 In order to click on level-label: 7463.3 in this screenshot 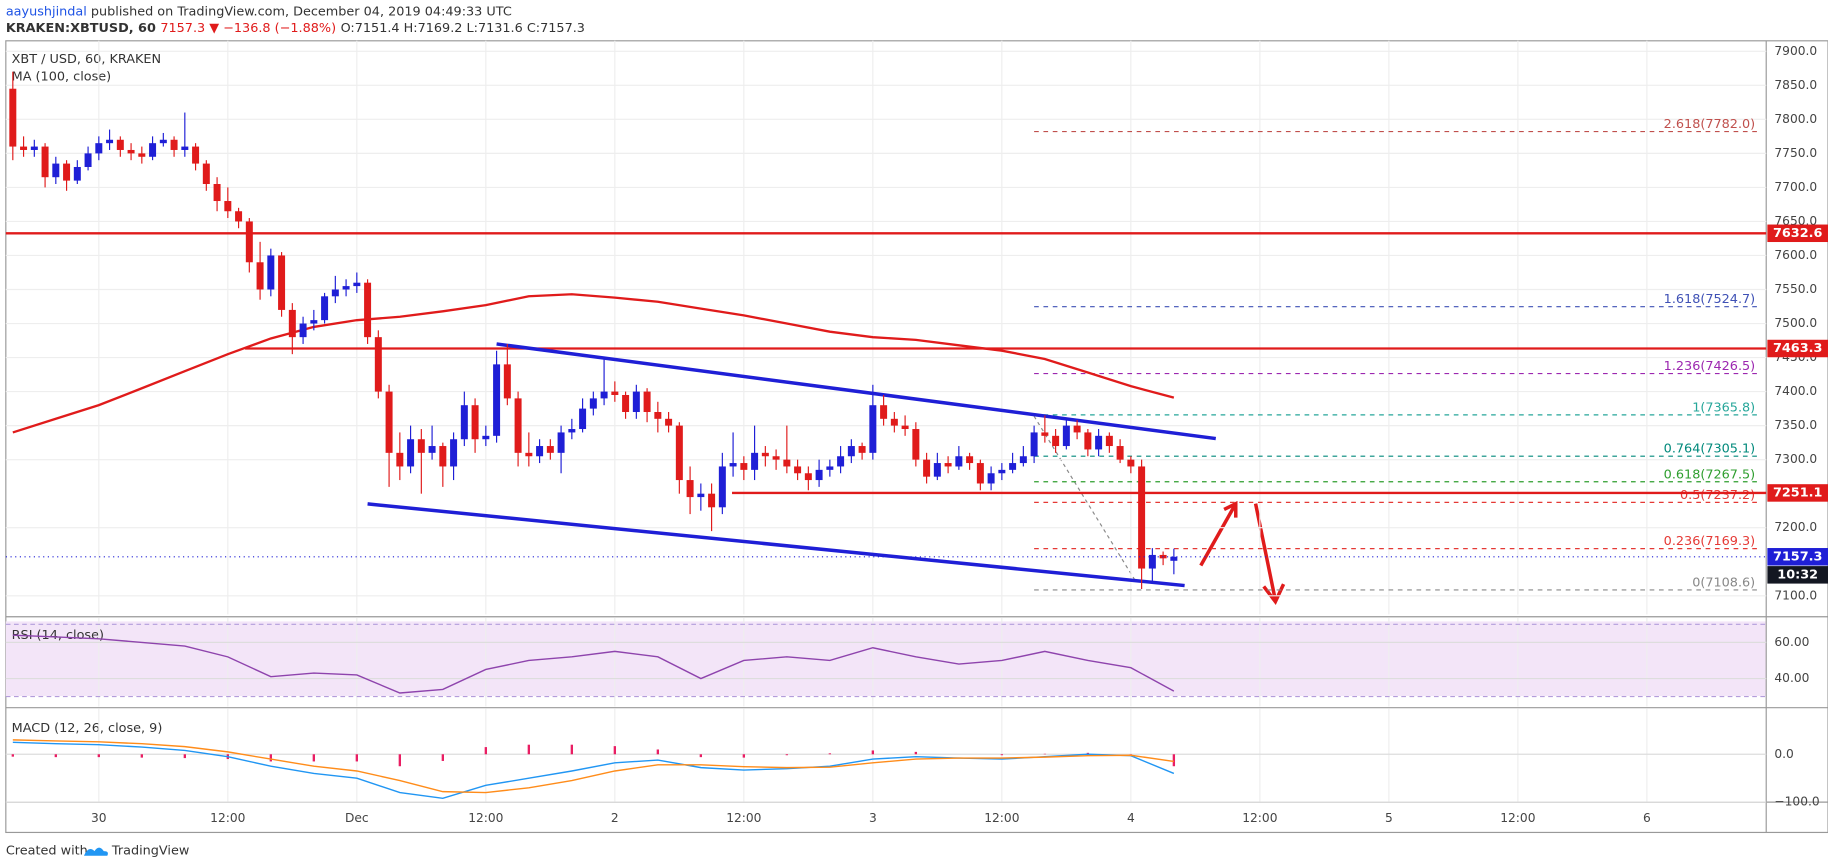, I will do `click(1797, 348)`.